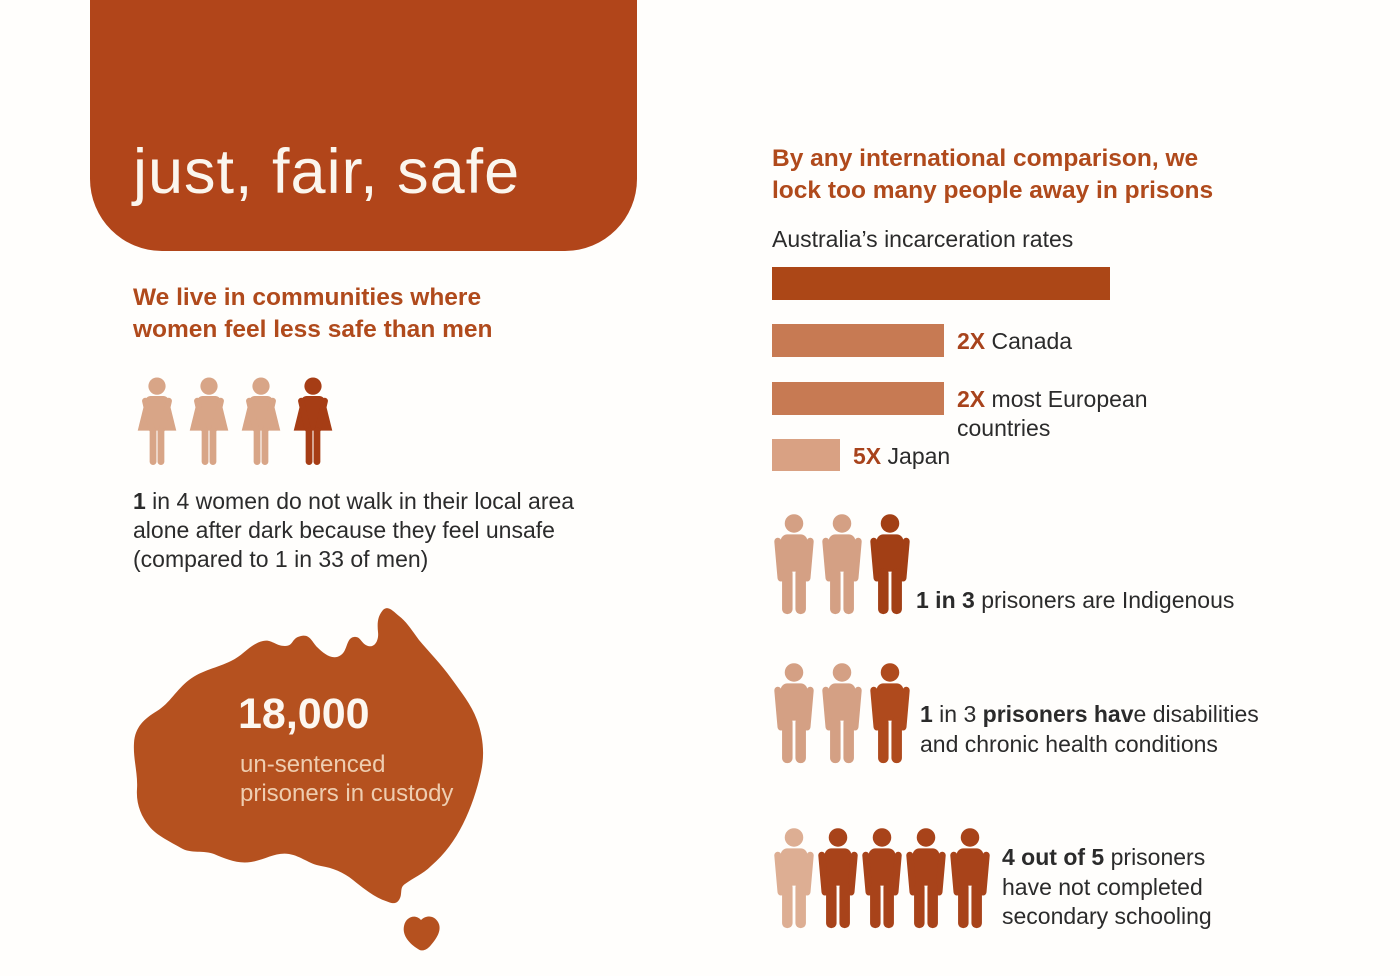  Describe the element at coordinates (858, 398) in the screenshot. I see `bar-europe` at that location.